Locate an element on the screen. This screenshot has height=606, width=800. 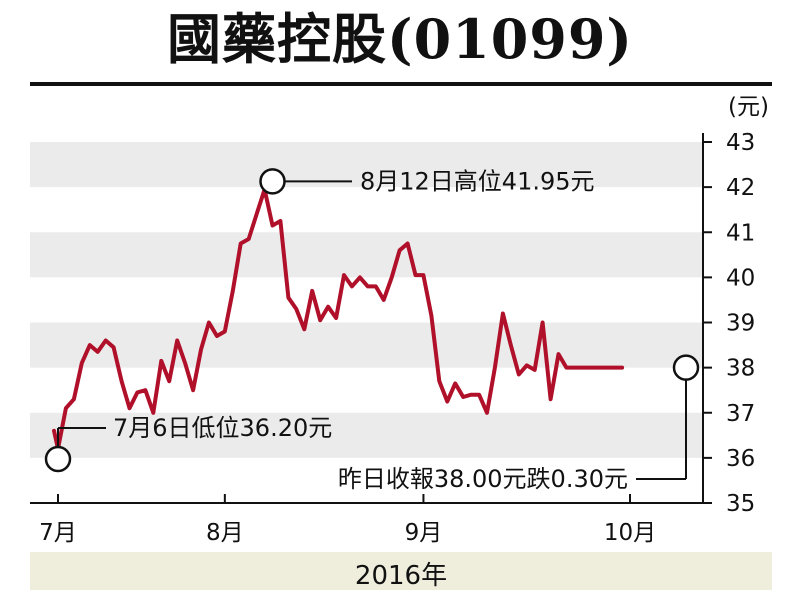
x-tick-label: 10月 is located at coordinates (630, 533).